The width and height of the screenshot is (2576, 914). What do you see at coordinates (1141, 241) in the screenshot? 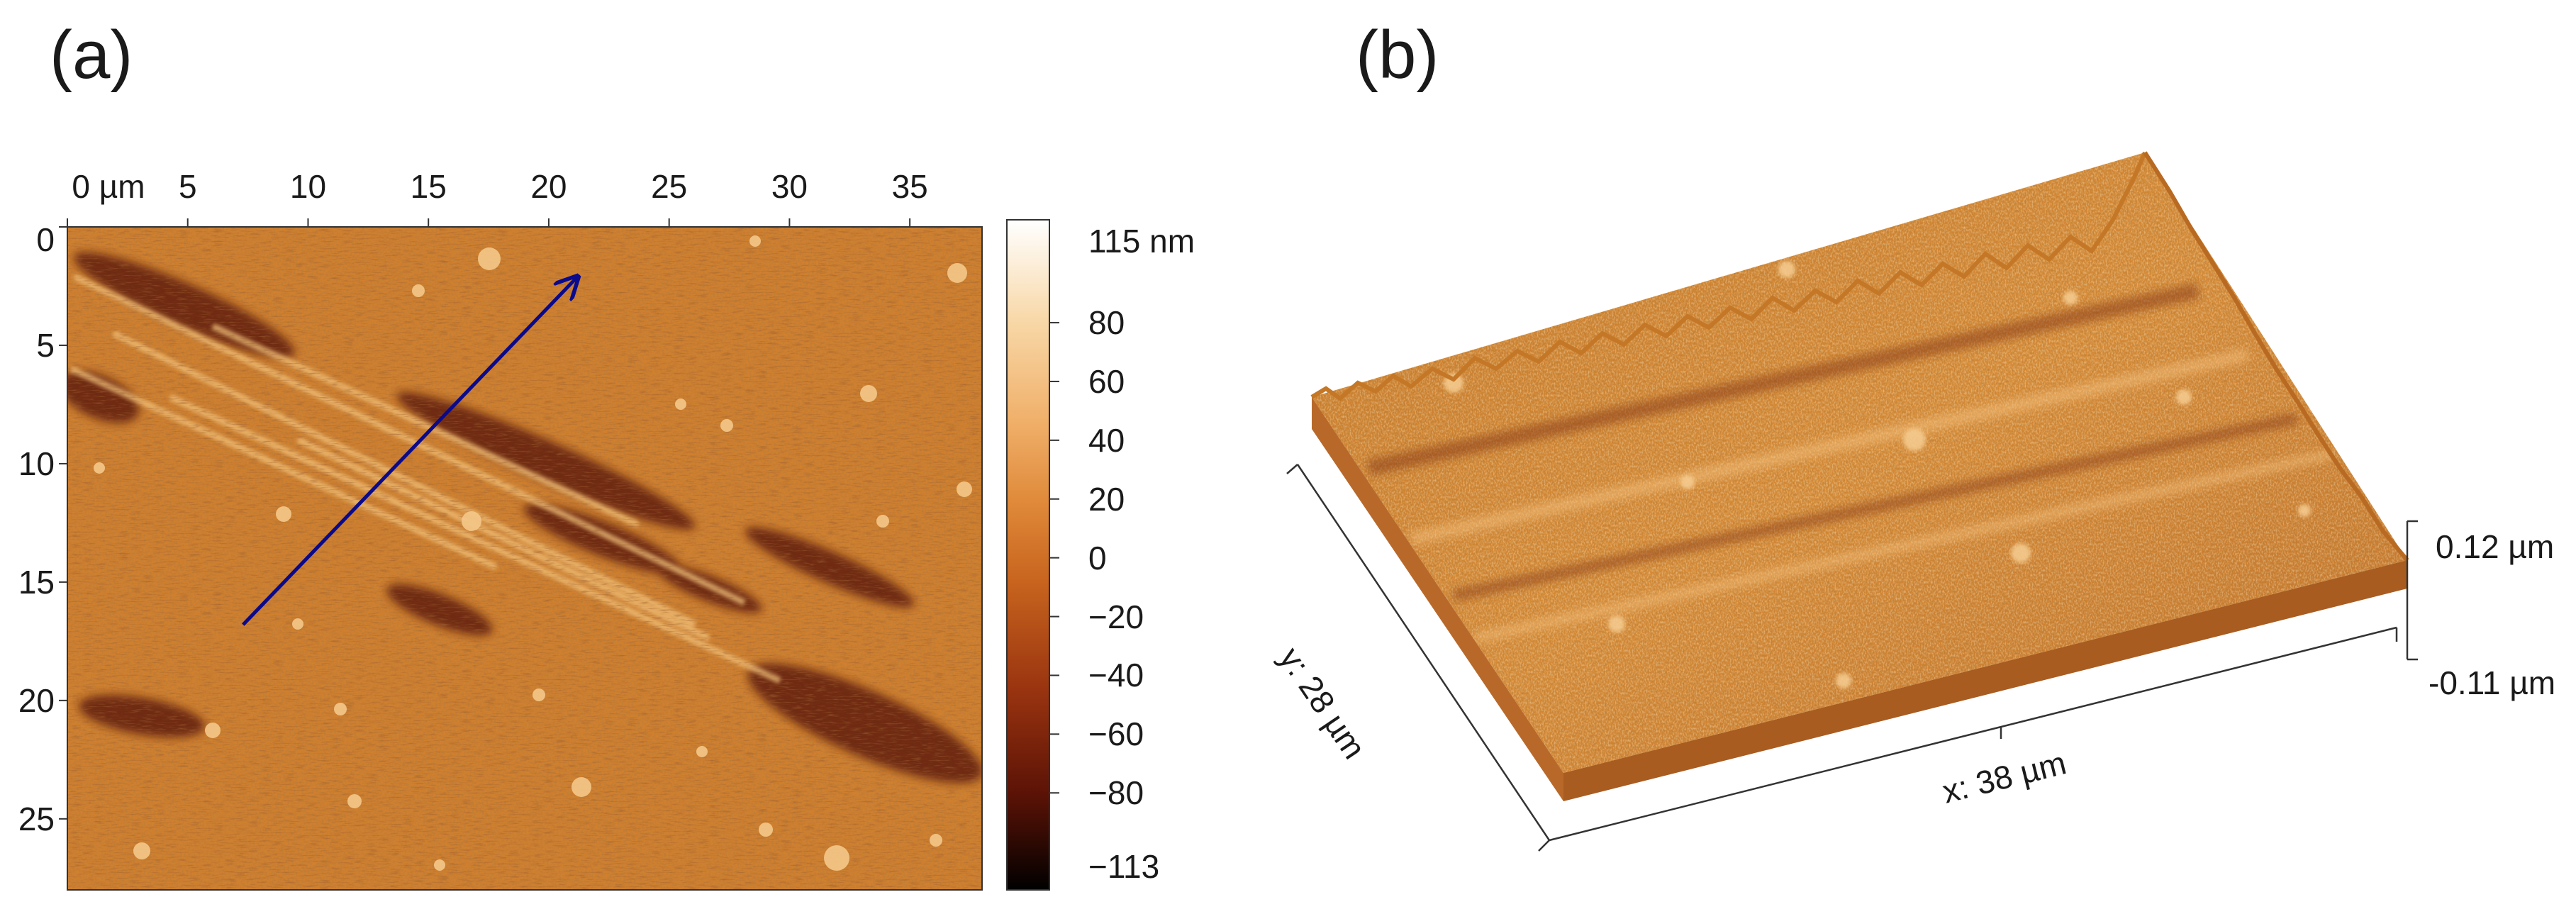
I see `colorbar-max-label: 115 nm` at bounding box center [1141, 241].